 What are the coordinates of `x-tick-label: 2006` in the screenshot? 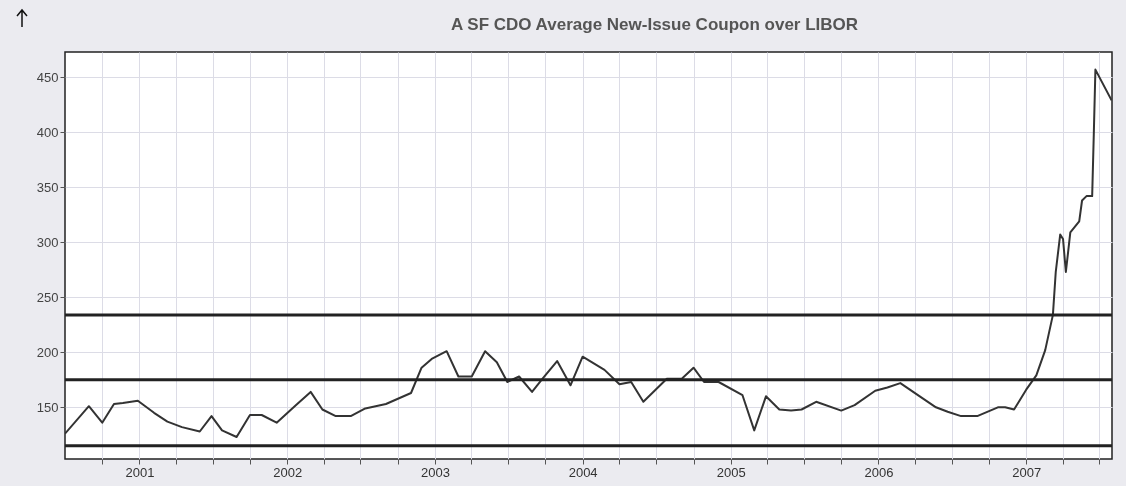 It's located at (879, 472).